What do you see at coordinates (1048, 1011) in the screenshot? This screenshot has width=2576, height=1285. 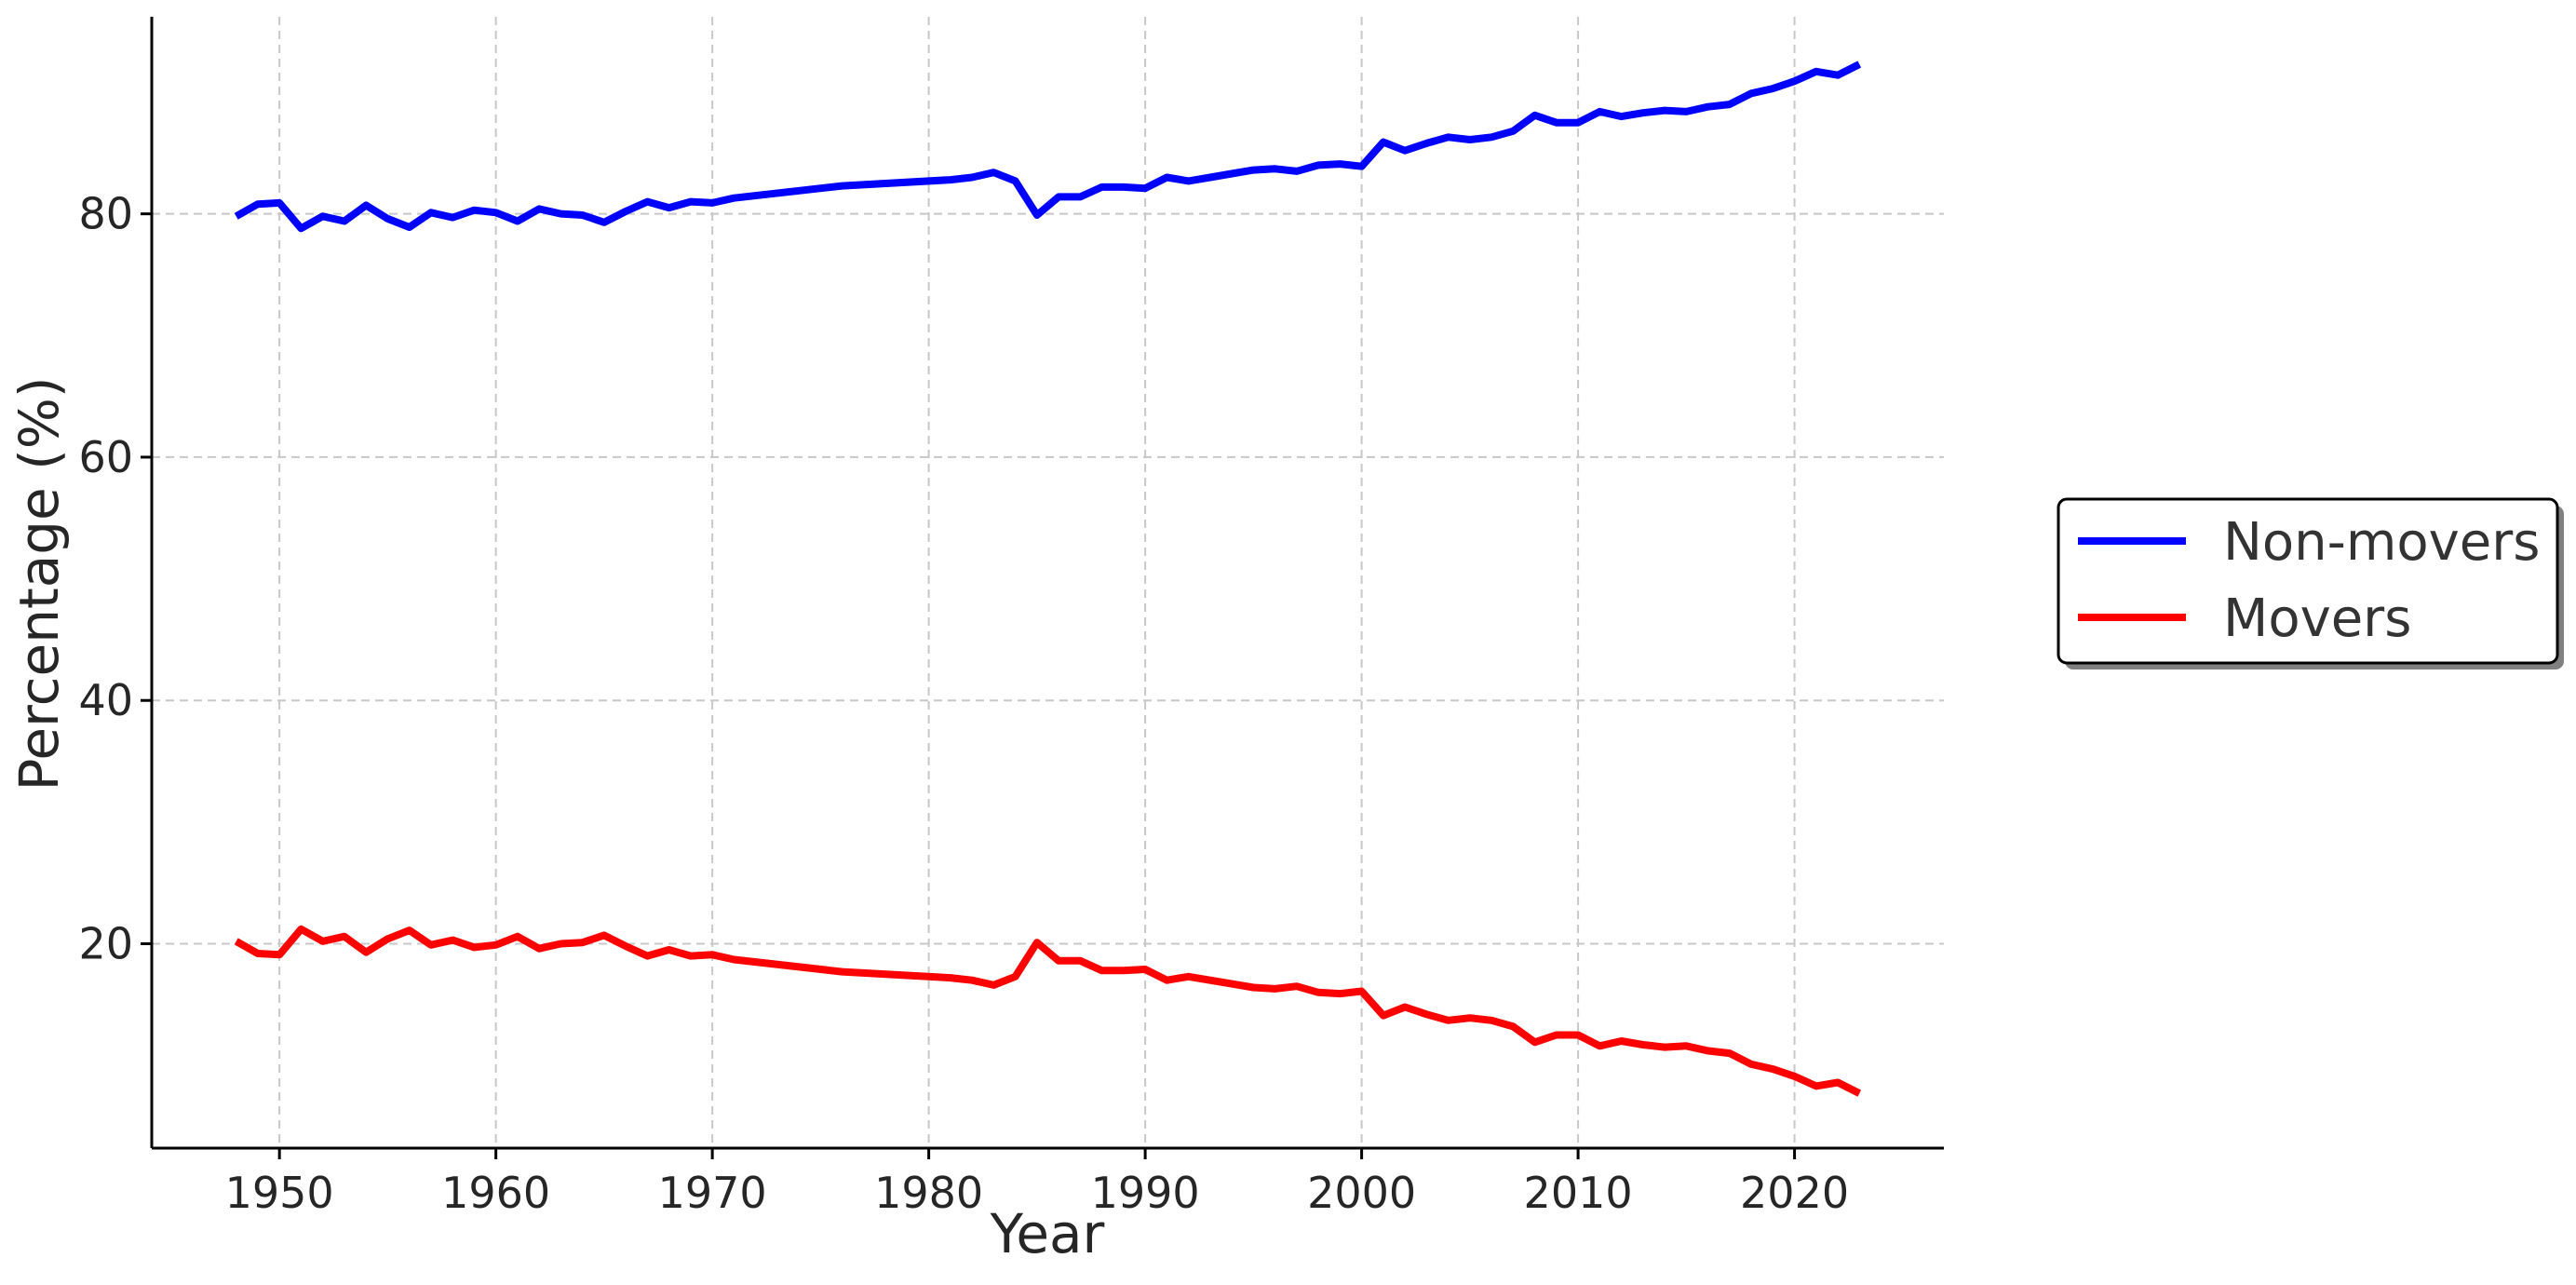 I see `series-line-movers` at bounding box center [1048, 1011].